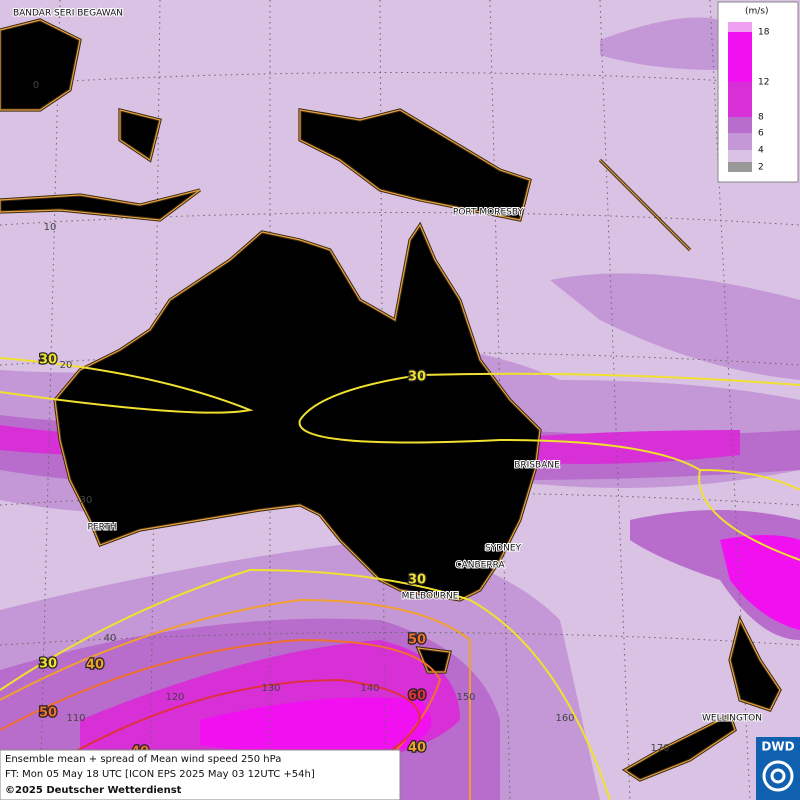  I want to click on lat-label: 20, so click(66, 365).